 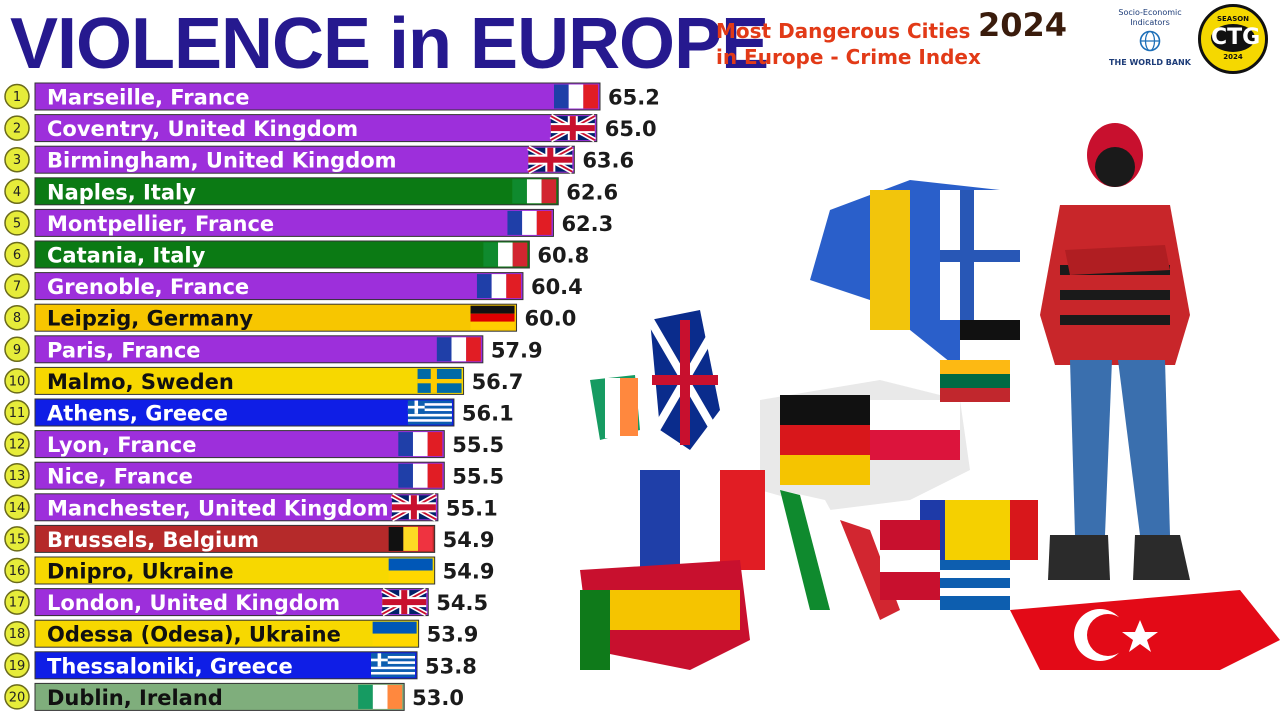 What do you see at coordinates (469, 540) in the screenshot?
I see `value-label: 54.9` at bounding box center [469, 540].